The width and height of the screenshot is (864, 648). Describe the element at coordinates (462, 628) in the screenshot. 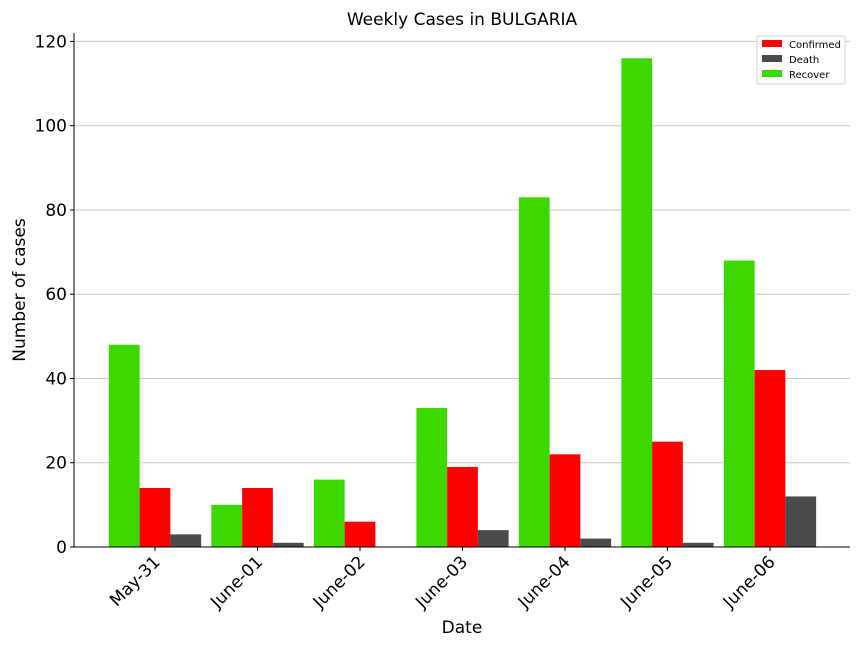

I see `x-axis-label: Date` at that location.